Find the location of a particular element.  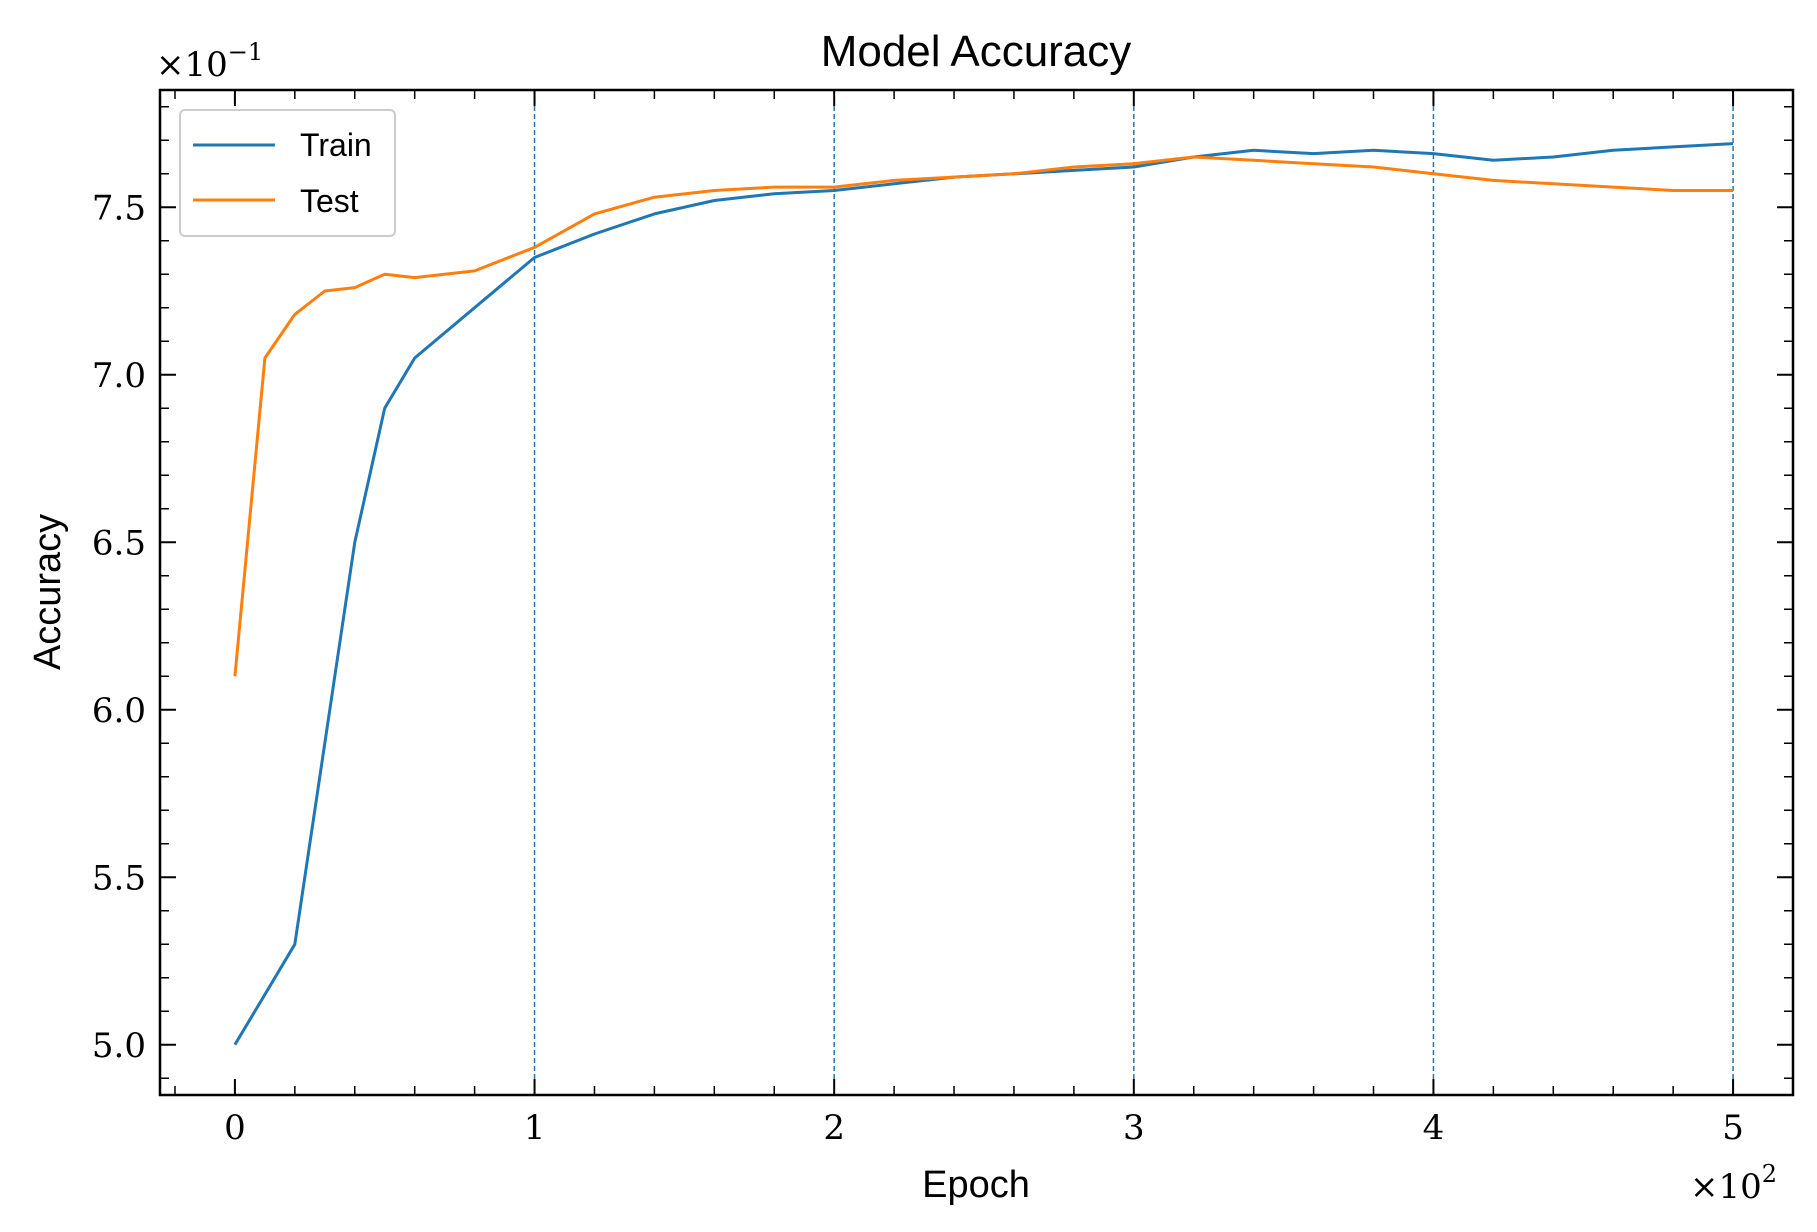

y-multiplier-exponent: −1 is located at coordinates (245, 52).